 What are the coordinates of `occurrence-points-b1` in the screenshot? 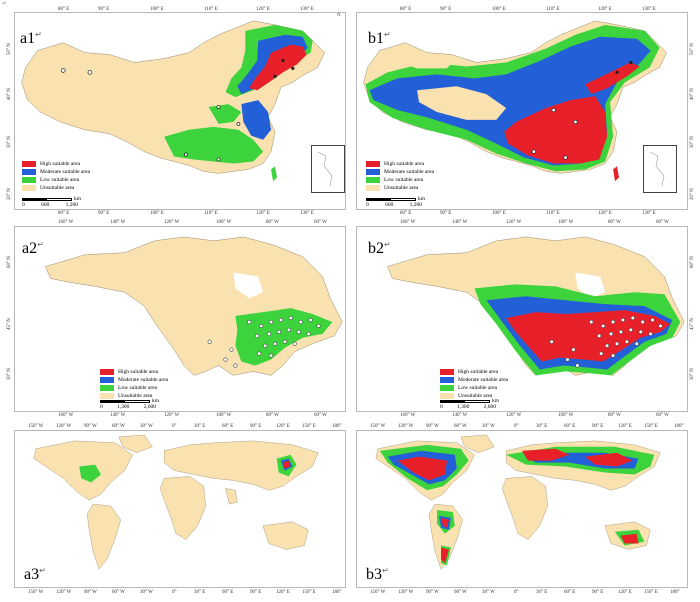 It's located at (582, 110).